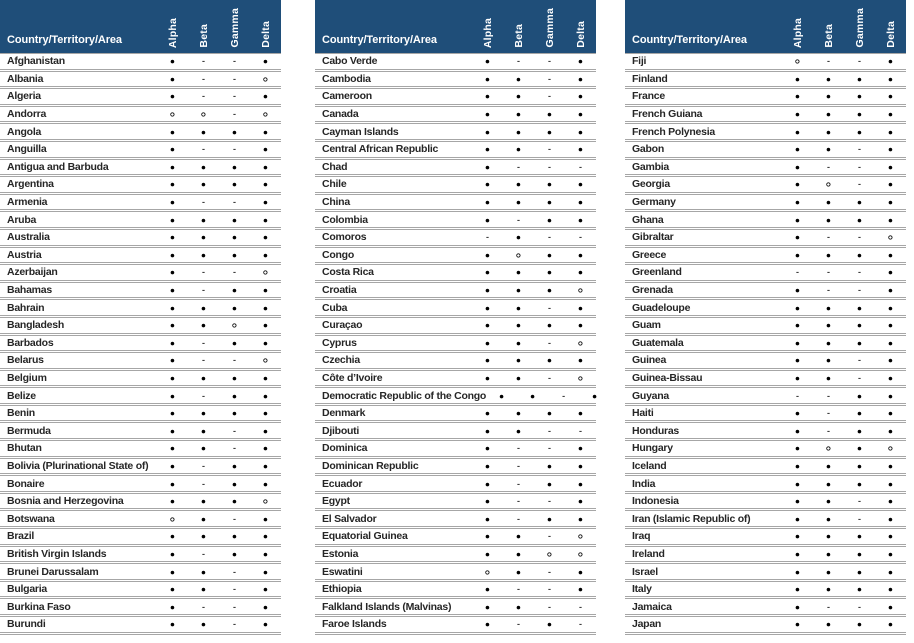 The width and height of the screenshot is (914, 643). Describe the element at coordinates (765, 501) in the screenshot. I see `table-row: Indonesia ● ● - ●` at that location.